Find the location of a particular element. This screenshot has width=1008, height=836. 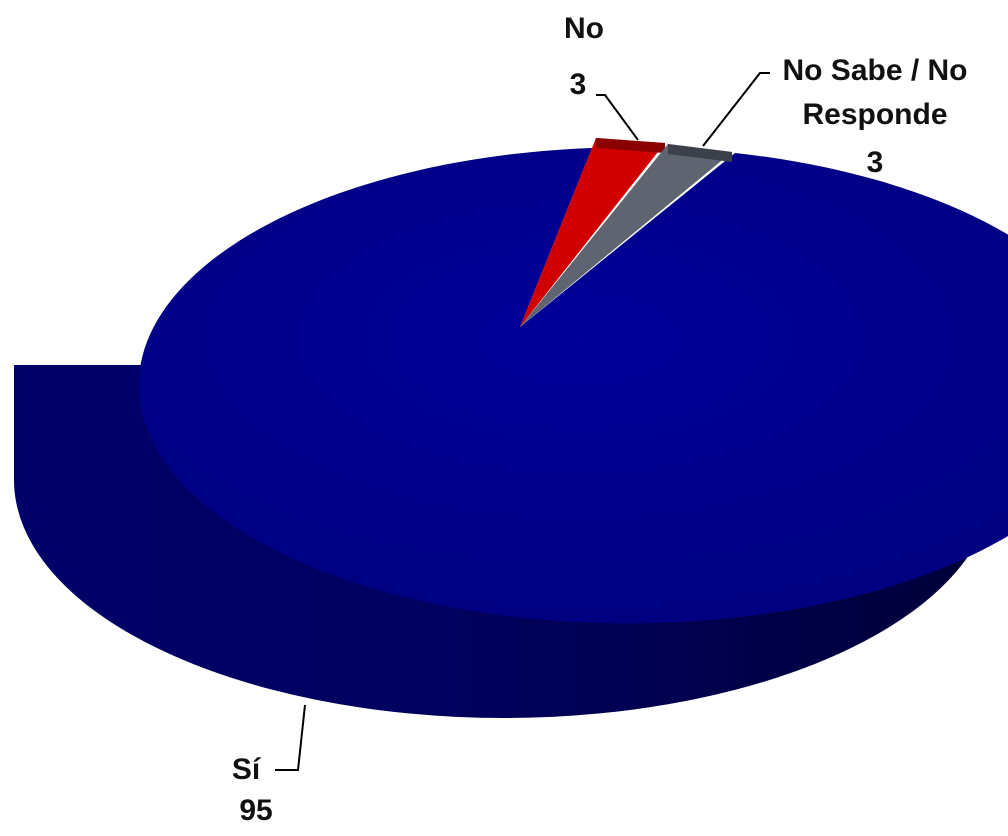

data-label-si-name: Sí is located at coordinates (247, 769).